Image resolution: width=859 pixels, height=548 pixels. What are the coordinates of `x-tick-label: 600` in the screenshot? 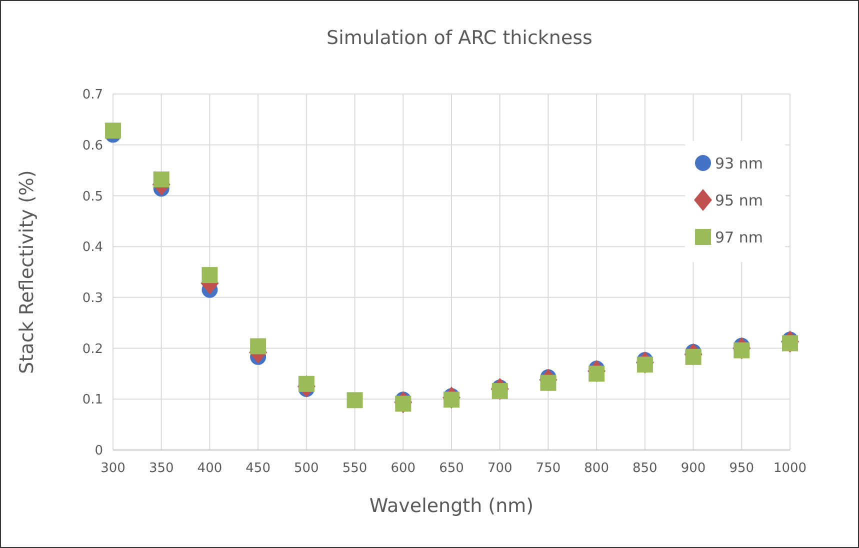 It's located at (403, 468).